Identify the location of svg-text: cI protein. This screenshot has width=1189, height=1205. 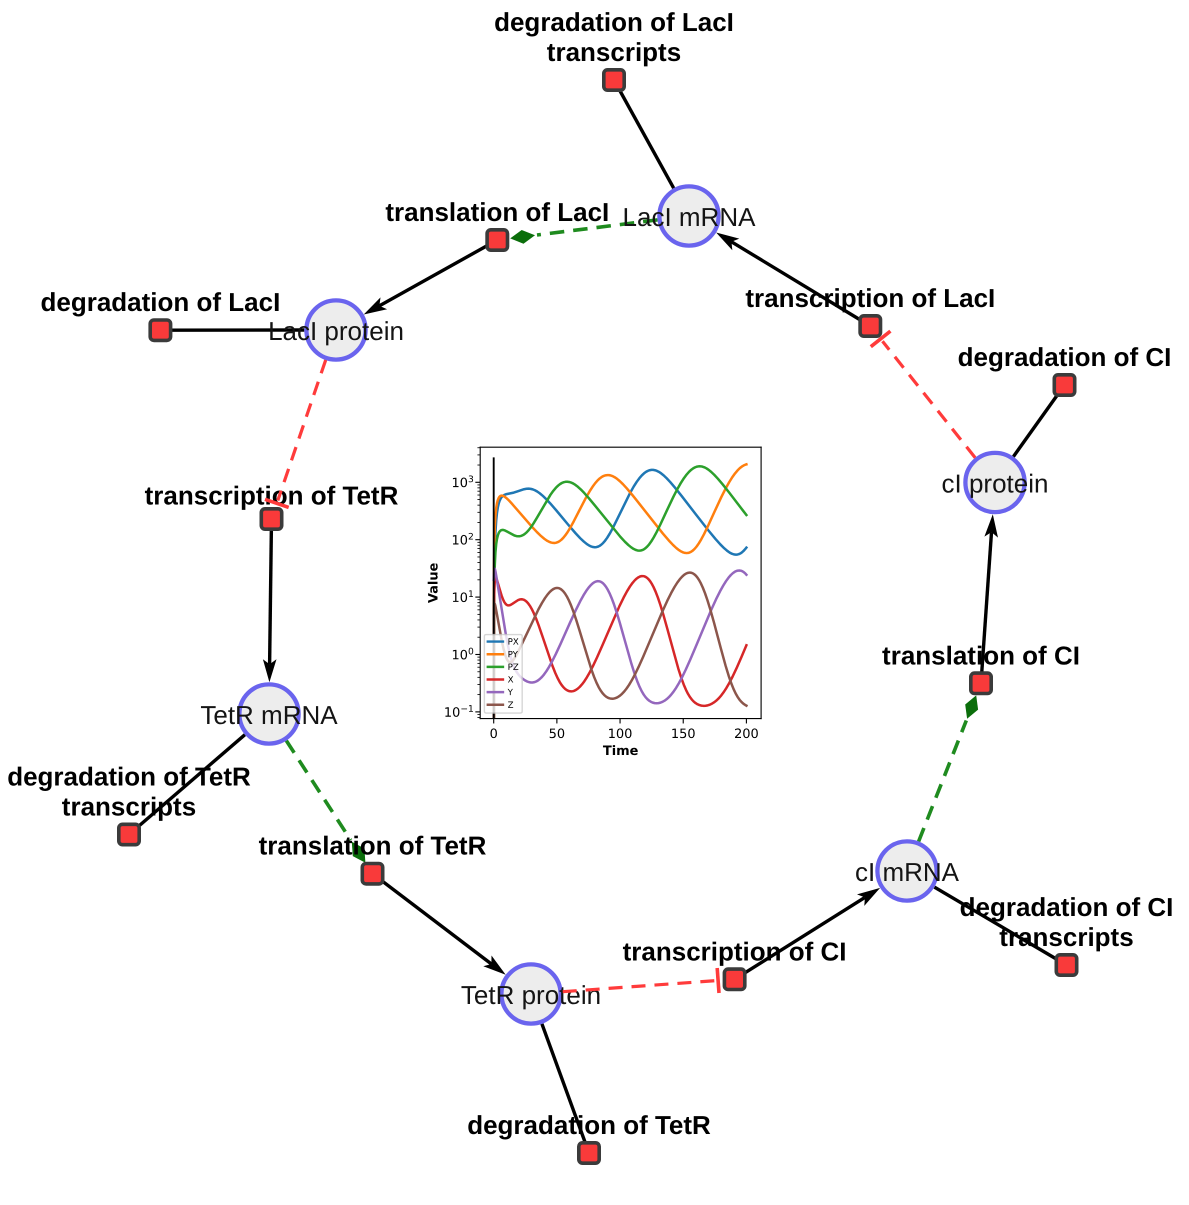
(995, 484).